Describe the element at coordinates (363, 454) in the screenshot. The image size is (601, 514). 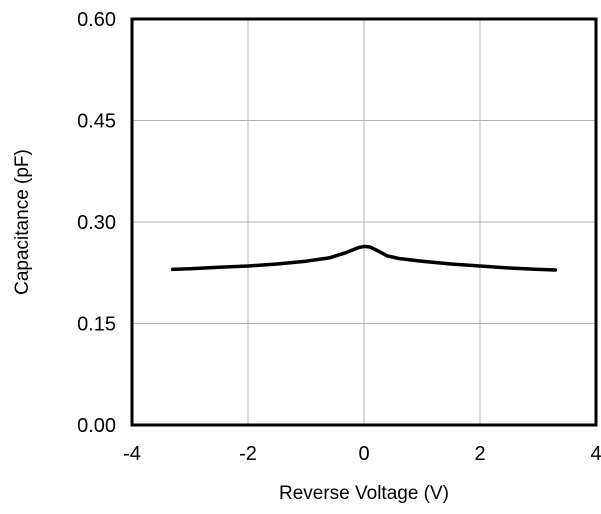
I see `x-tick-label: 0` at that location.